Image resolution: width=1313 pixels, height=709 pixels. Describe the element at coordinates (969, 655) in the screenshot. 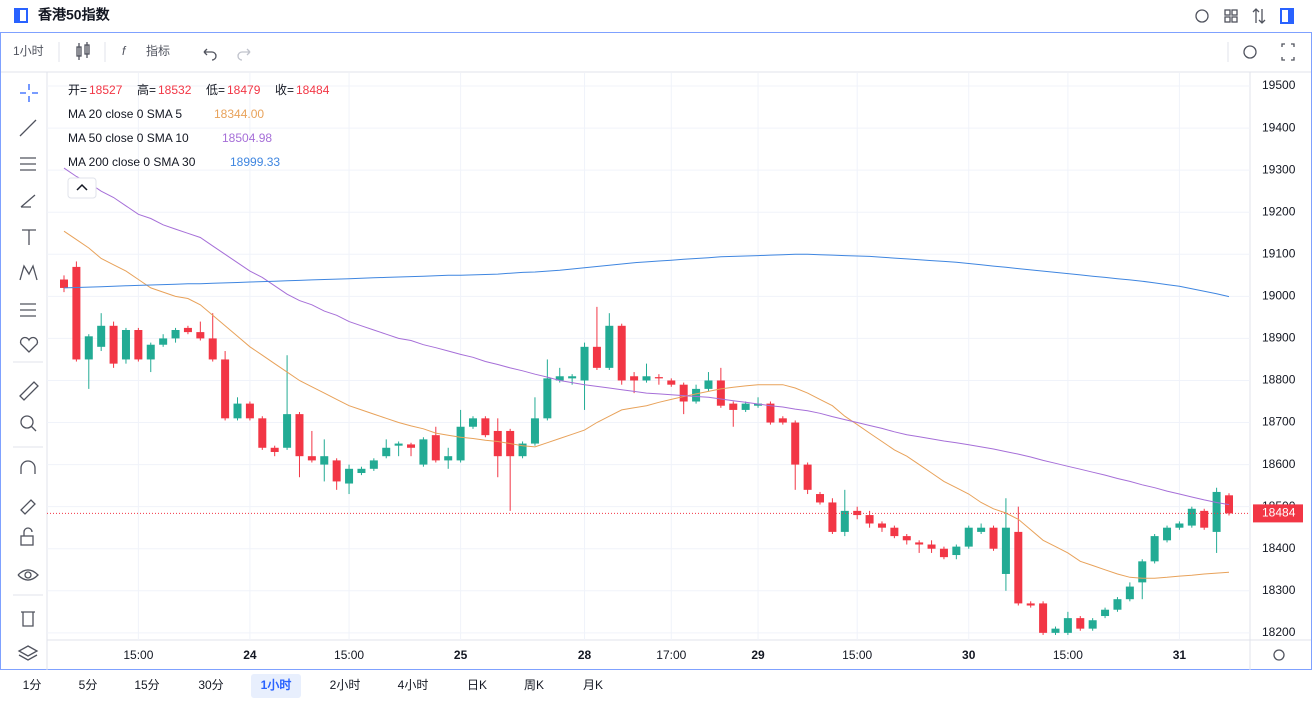

I see `x-tick-label: 30` at that location.